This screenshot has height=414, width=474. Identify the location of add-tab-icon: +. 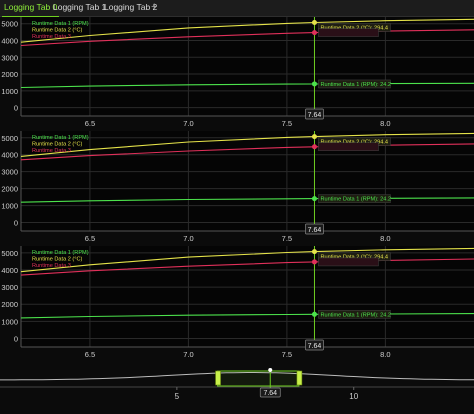
(154, 7).